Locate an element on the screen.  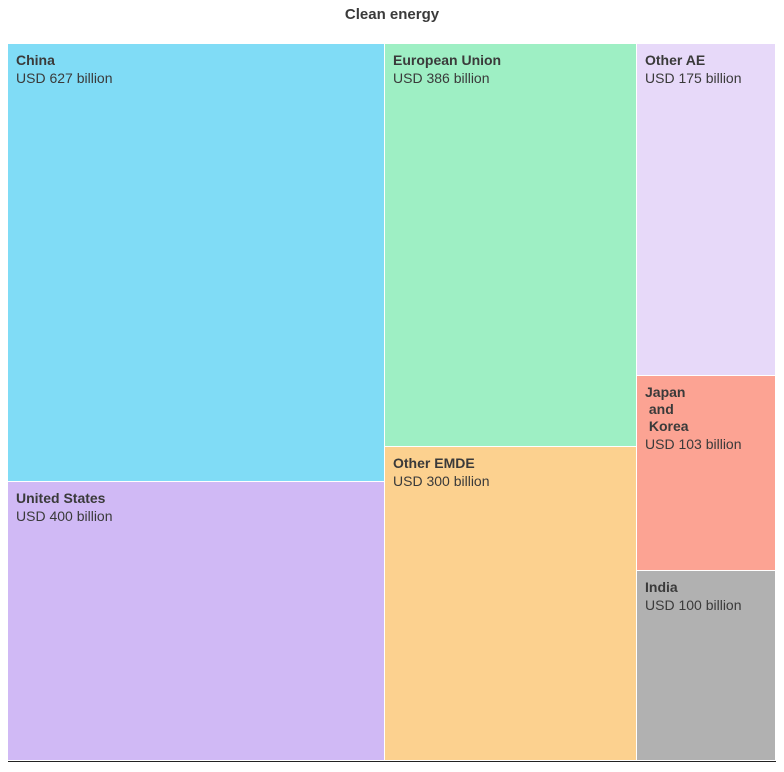
treemap-tile: Other EMDE USD 300 billion is located at coordinates (510, 603).